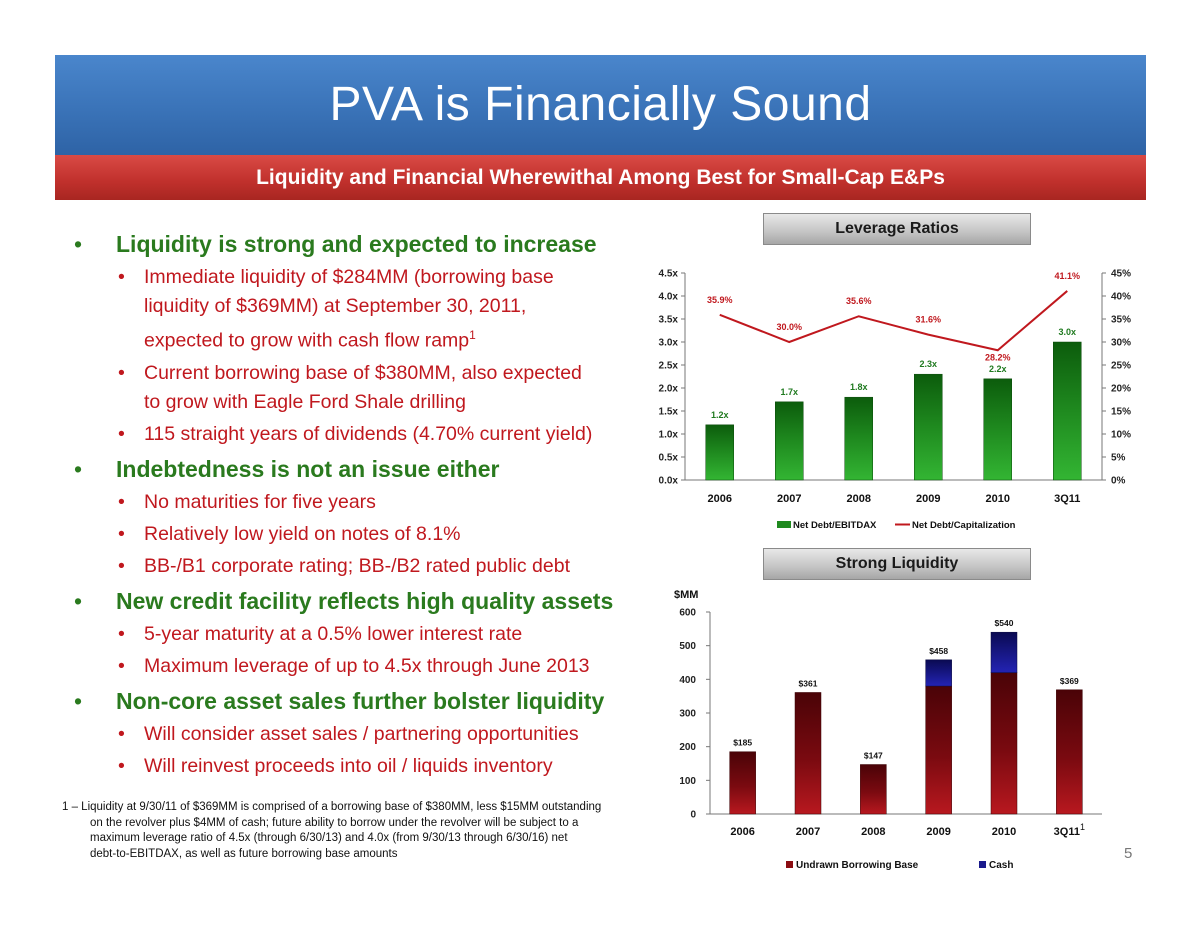 Image resolution: width=1200 pixels, height=927 pixels. What do you see at coordinates (302, 533) in the screenshot?
I see `sub-bullet-line: Relatively low yield on notes of 8.1%` at bounding box center [302, 533].